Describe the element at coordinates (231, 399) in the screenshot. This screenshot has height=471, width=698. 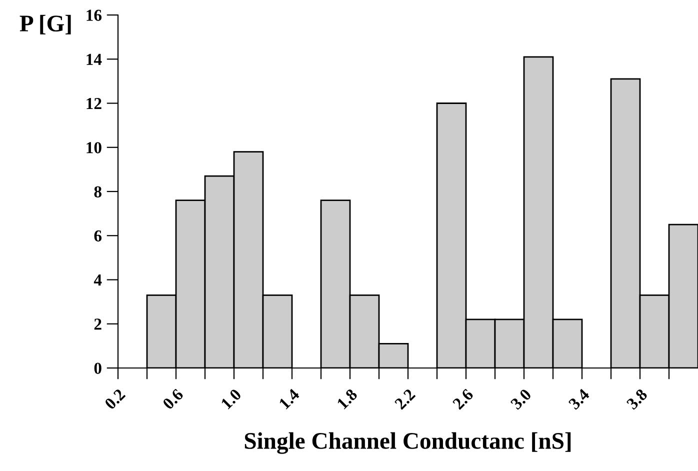
I see `x-tick-label: 1.0` at that location.